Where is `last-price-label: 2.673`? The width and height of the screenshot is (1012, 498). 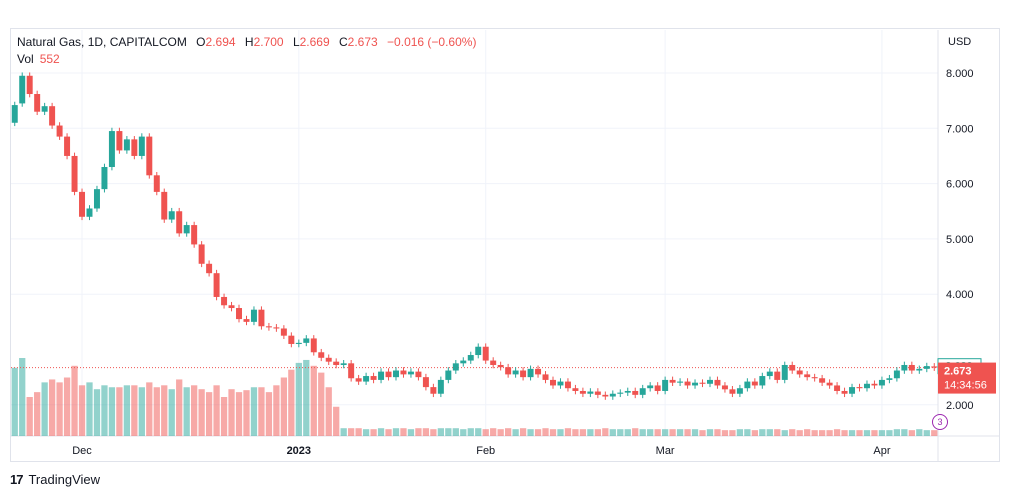 last-price-label: 2.673 is located at coordinates (958, 372).